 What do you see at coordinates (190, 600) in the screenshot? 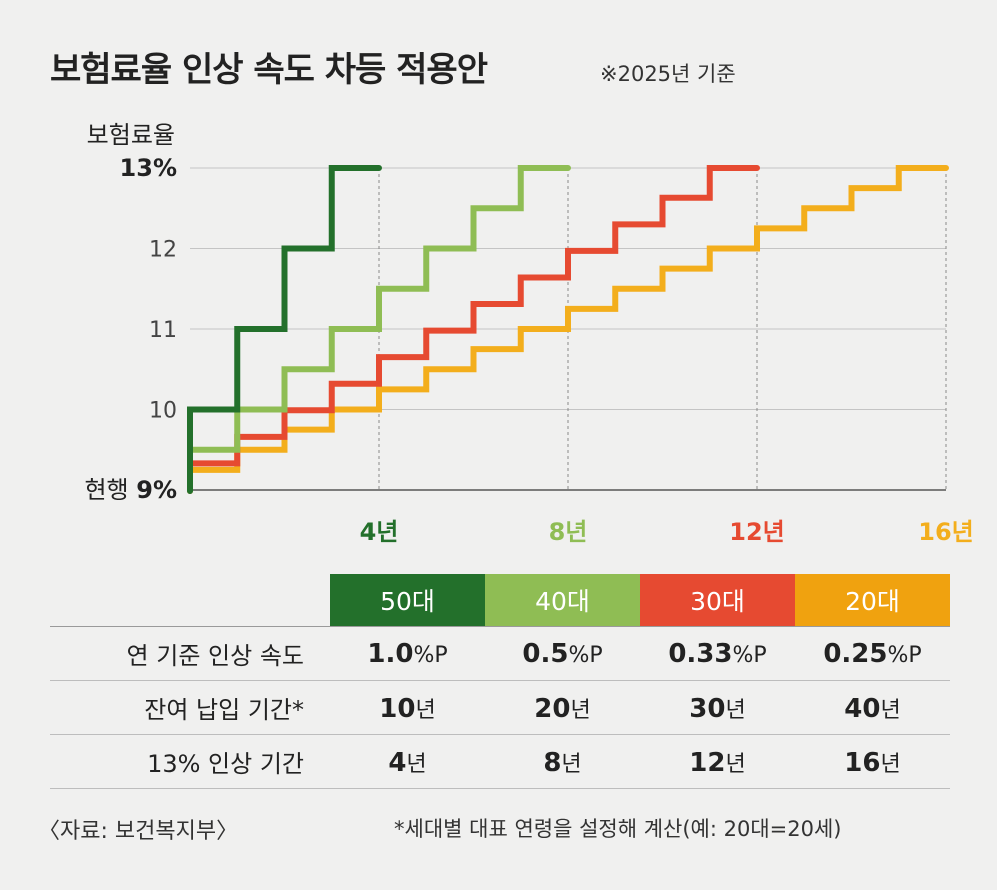
I see `table-corner` at bounding box center [190, 600].